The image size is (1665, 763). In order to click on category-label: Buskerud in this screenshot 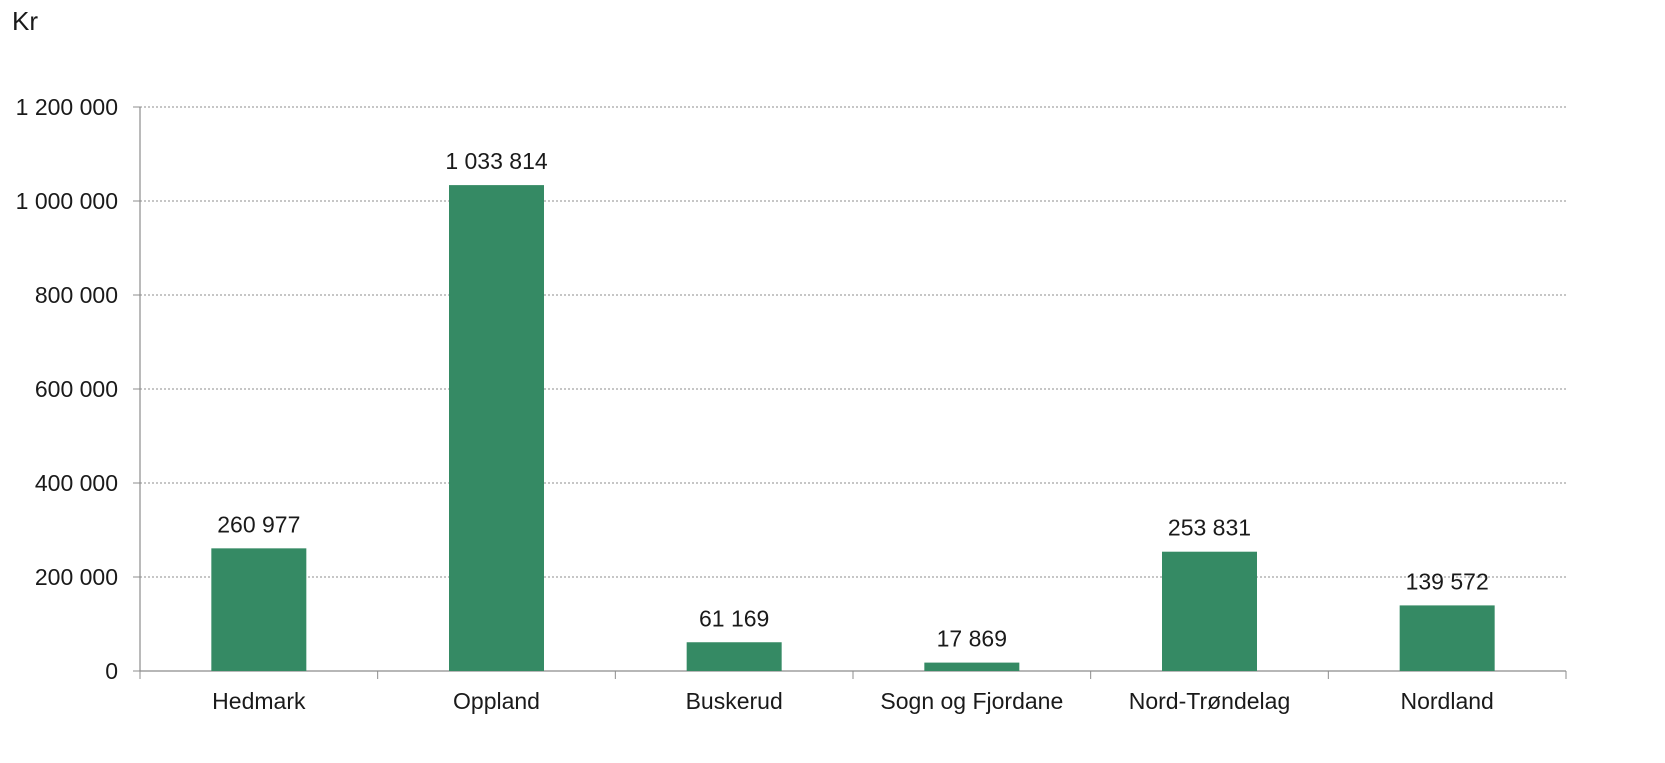, I will do `click(734, 701)`.